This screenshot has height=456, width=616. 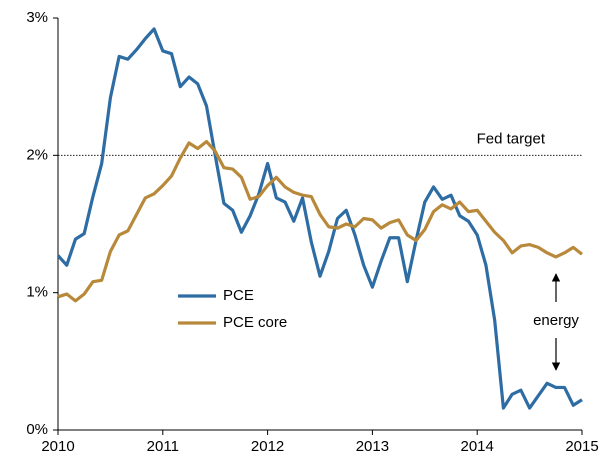 I want to click on reference-label: Fed target, so click(x=511, y=138).